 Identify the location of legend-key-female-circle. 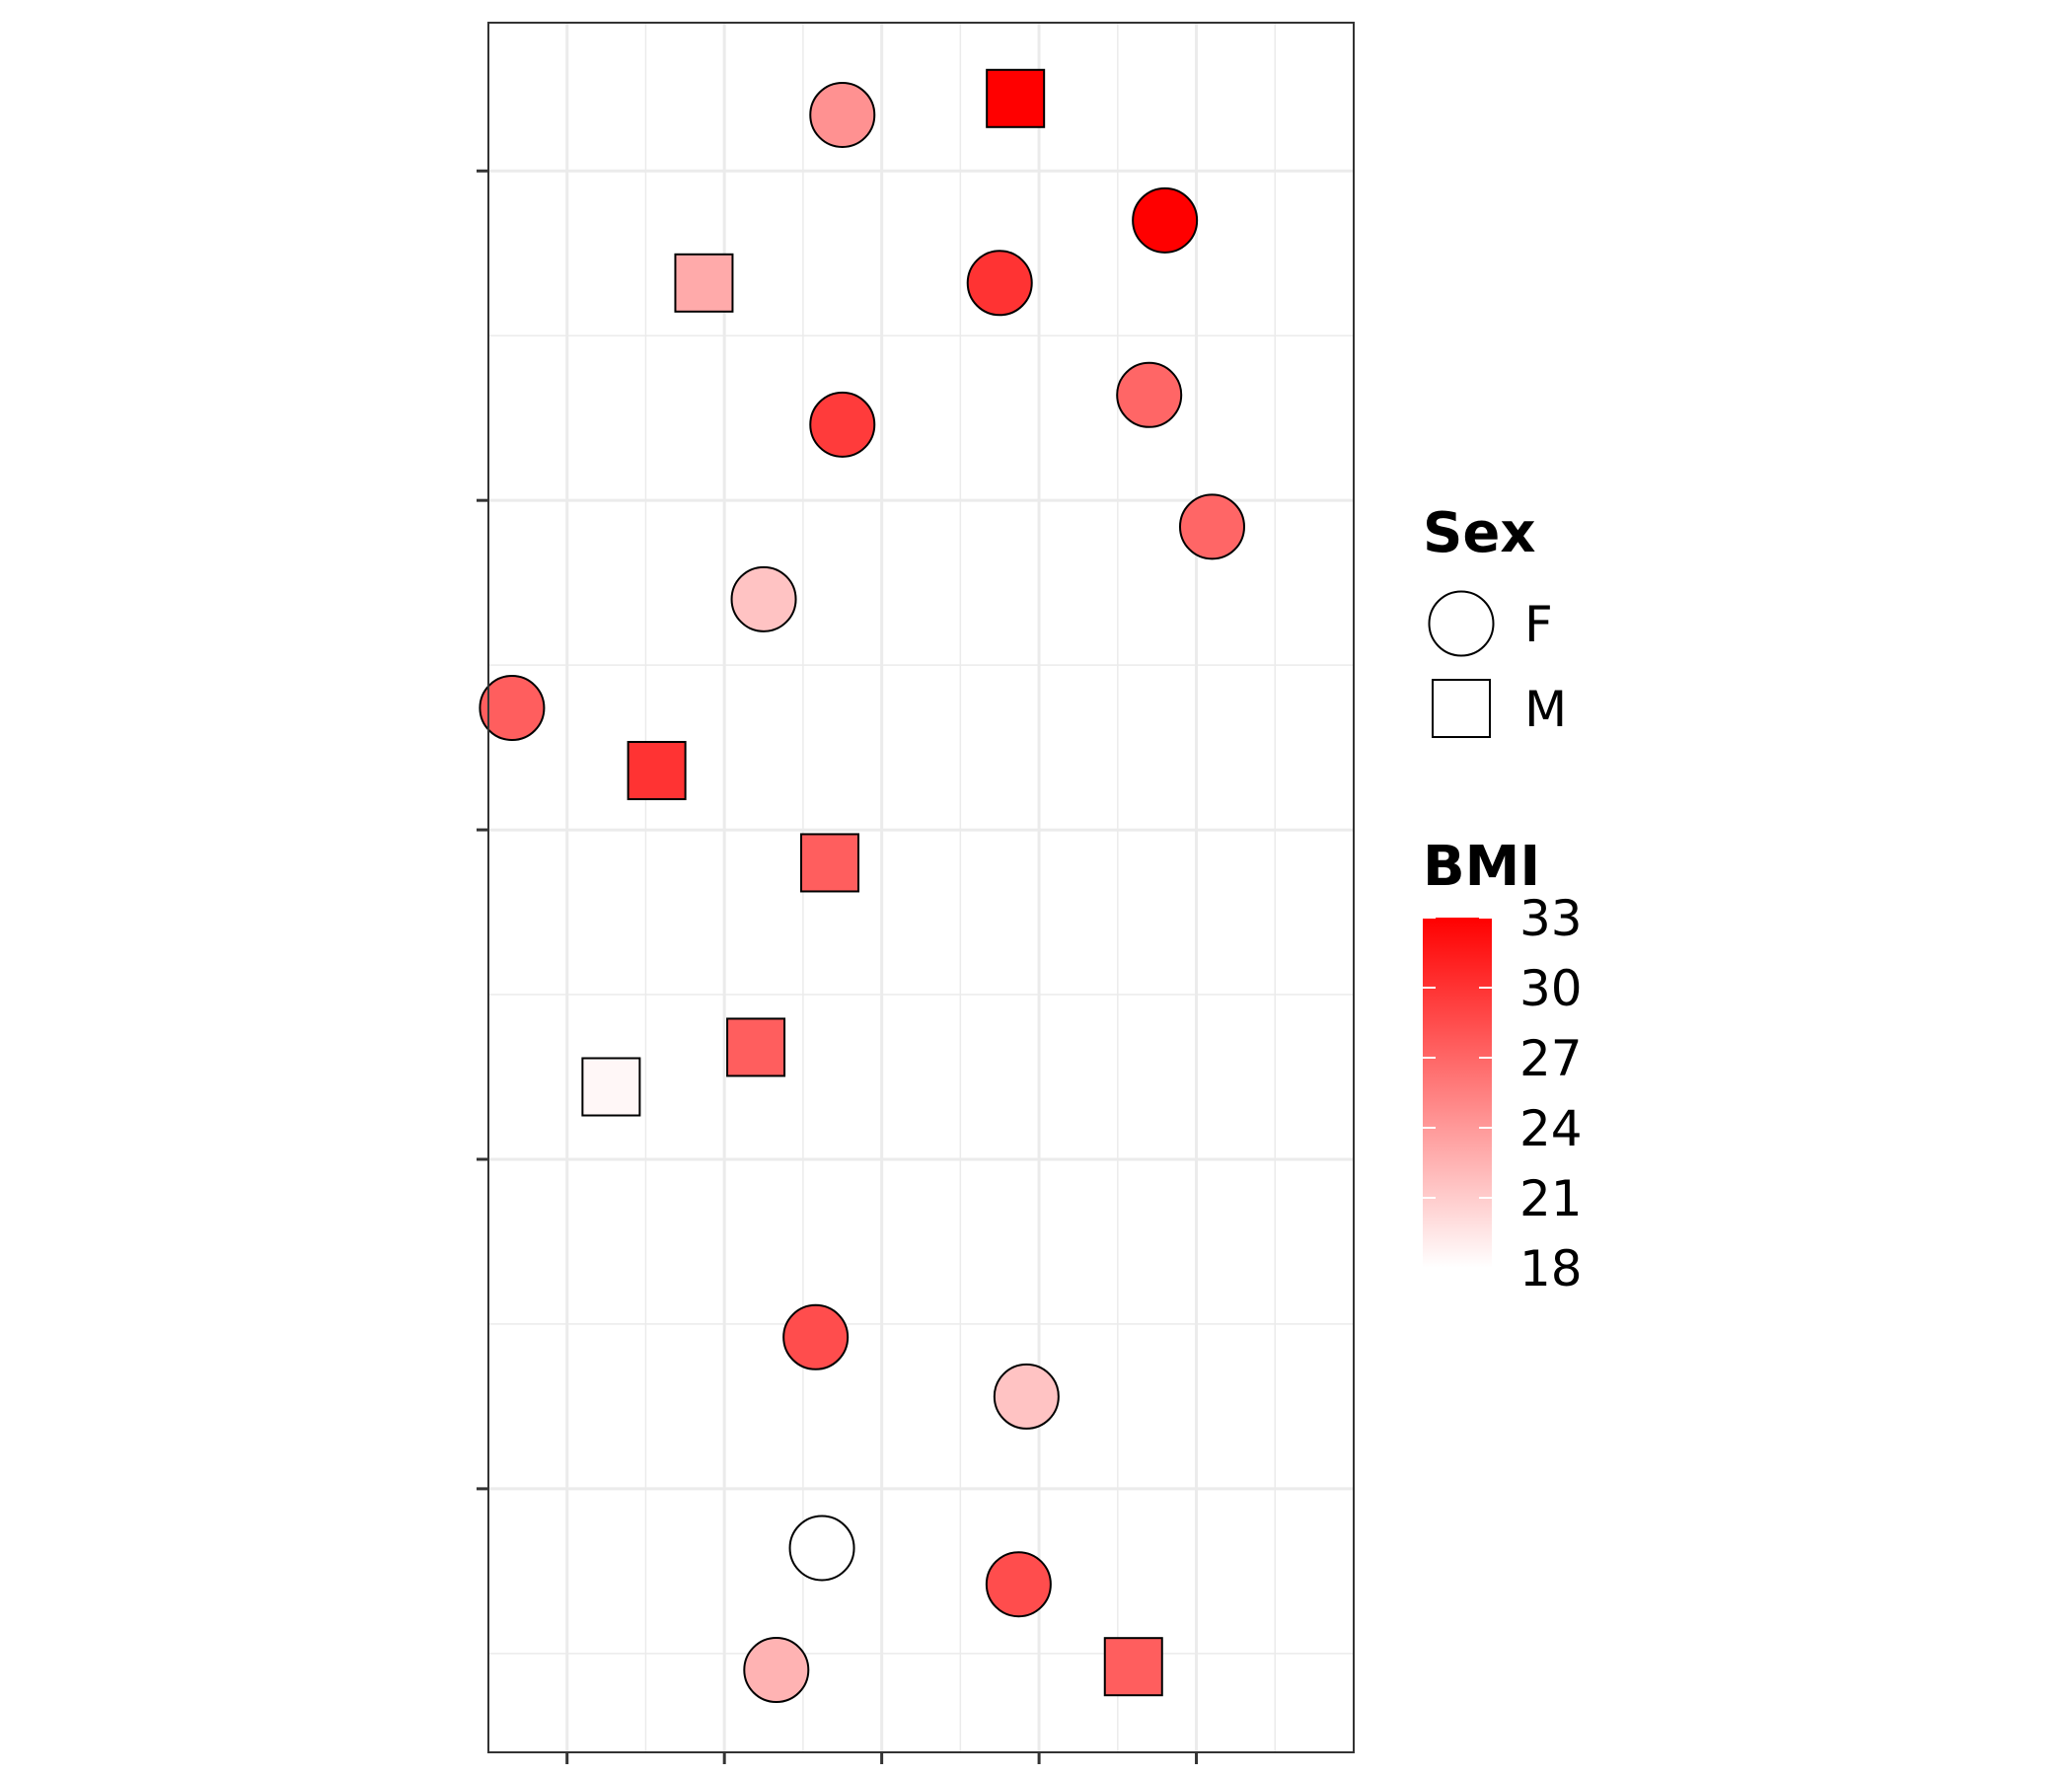
(1462, 624).